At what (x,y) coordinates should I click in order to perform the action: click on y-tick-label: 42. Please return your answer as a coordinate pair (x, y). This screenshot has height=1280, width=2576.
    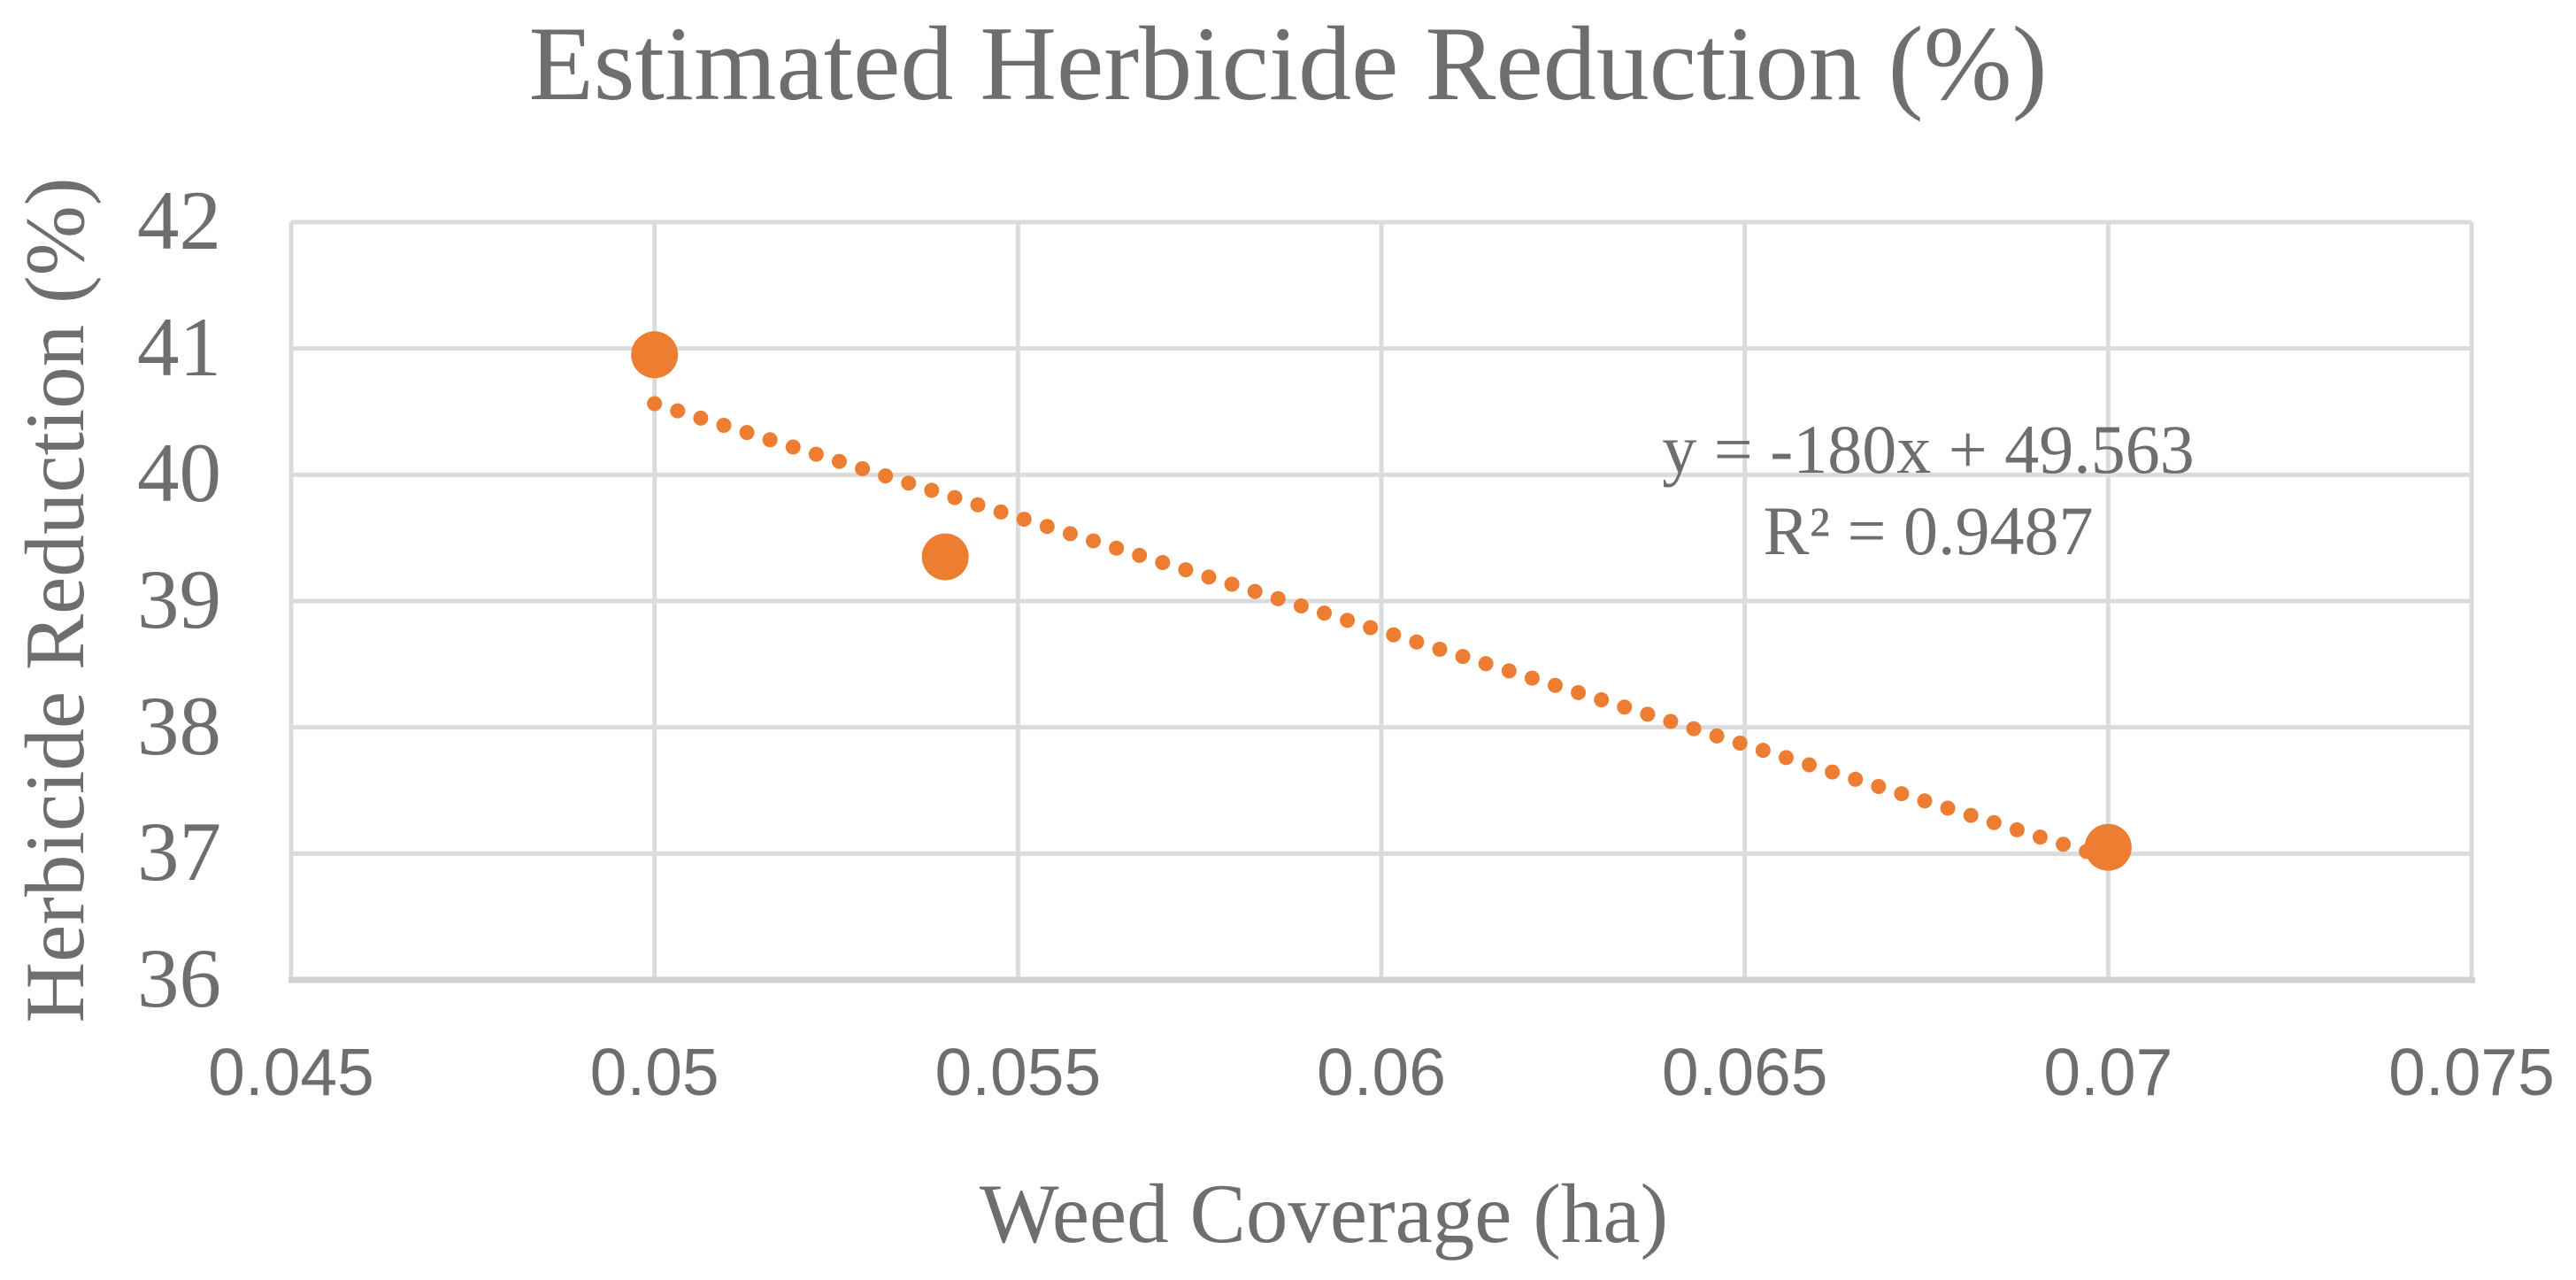
    Looking at the image, I should click on (179, 220).